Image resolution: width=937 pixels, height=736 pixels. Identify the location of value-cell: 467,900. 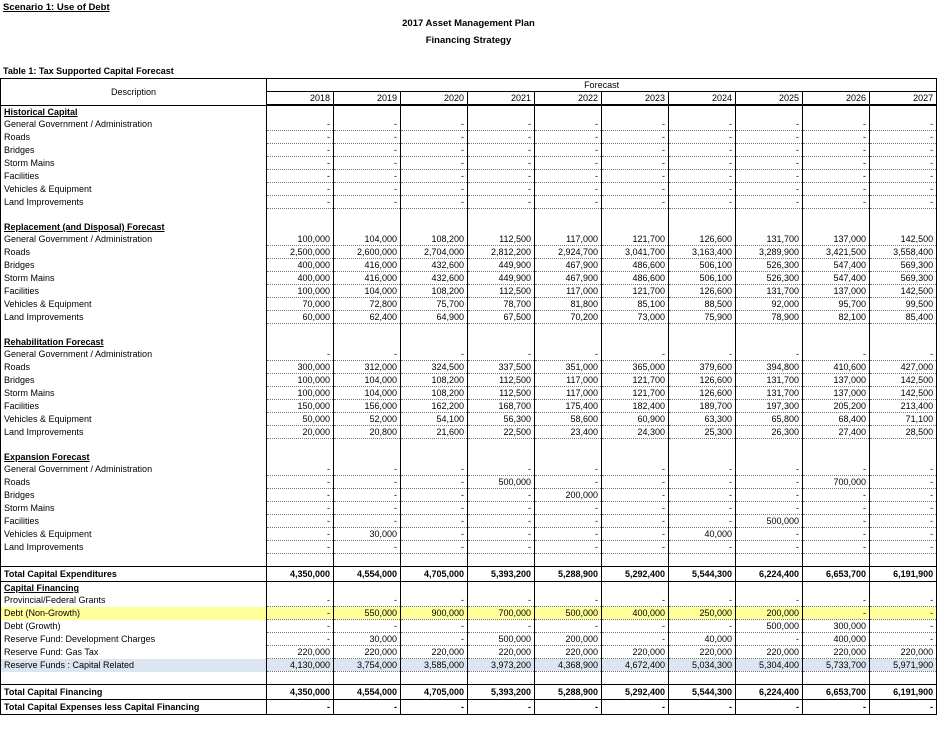
(568, 265).